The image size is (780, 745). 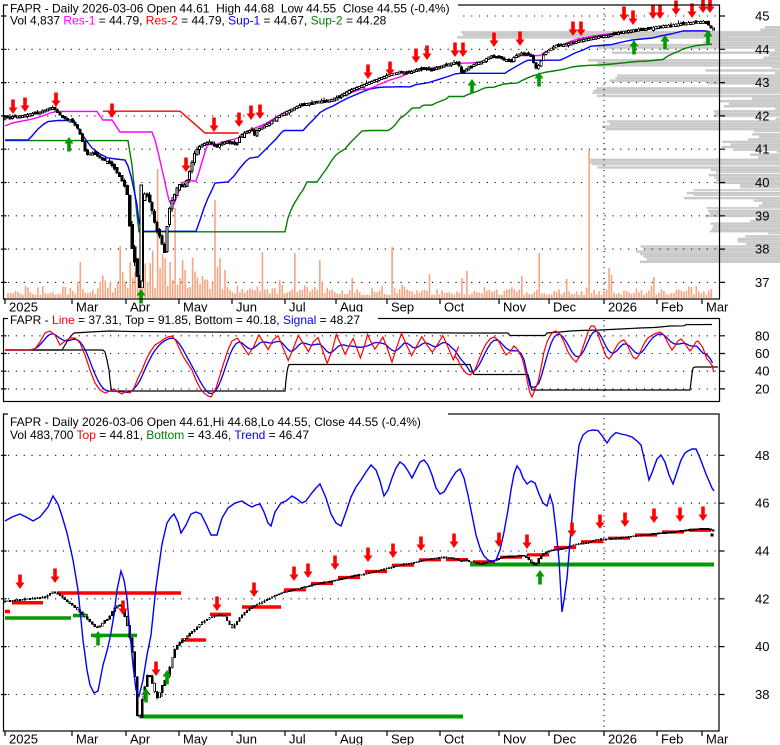 What do you see at coordinates (762, 353) in the screenshot?
I see `svg-text: 60` at bounding box center [762, 353].